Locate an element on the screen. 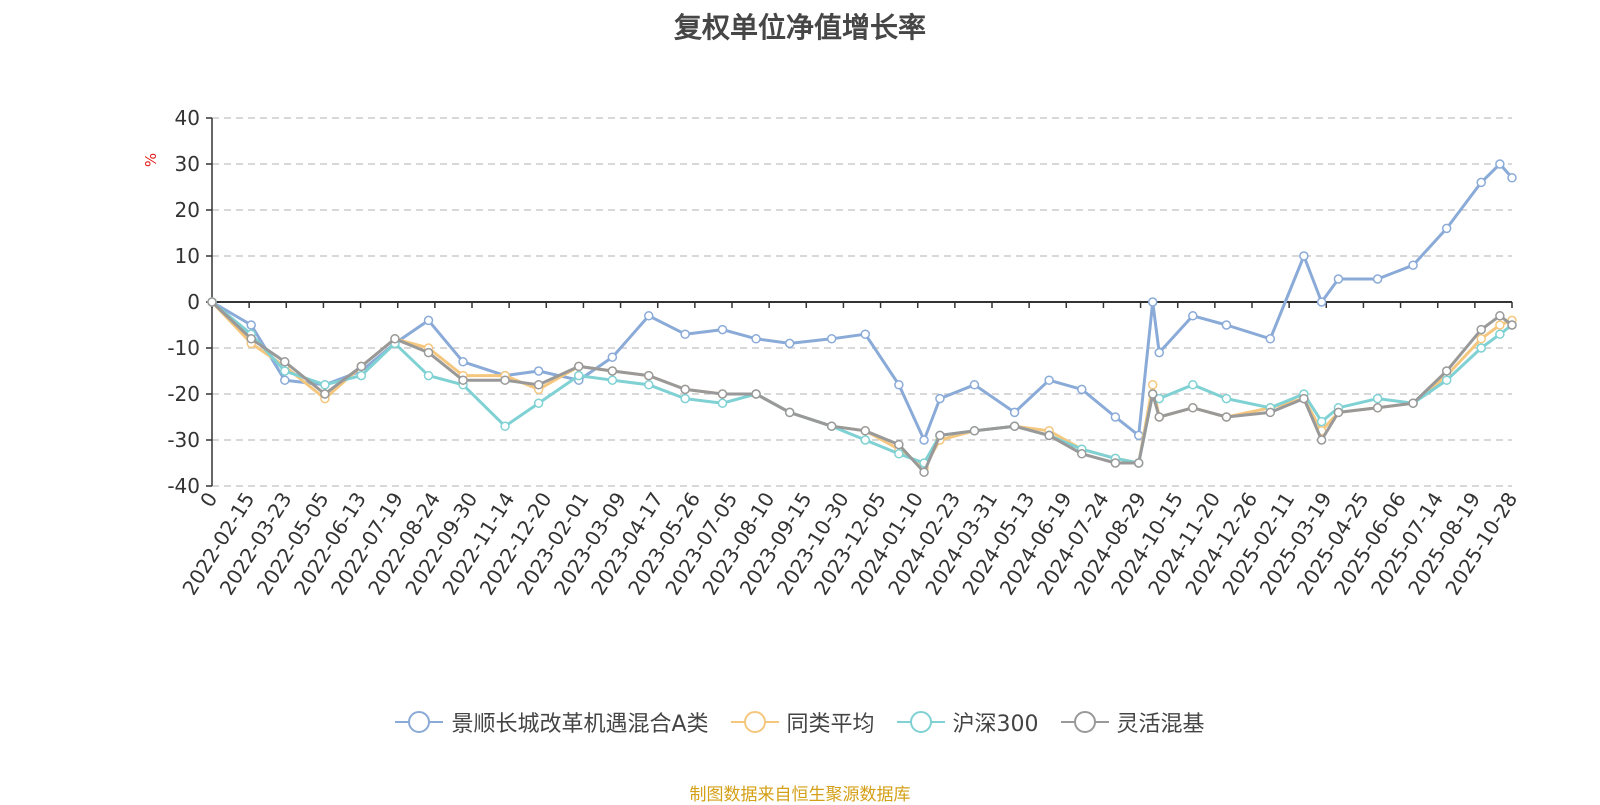 The width and height of the screenshot is (1600, 805). legend-label: 同类平均 is located at coordinates (830, 724).